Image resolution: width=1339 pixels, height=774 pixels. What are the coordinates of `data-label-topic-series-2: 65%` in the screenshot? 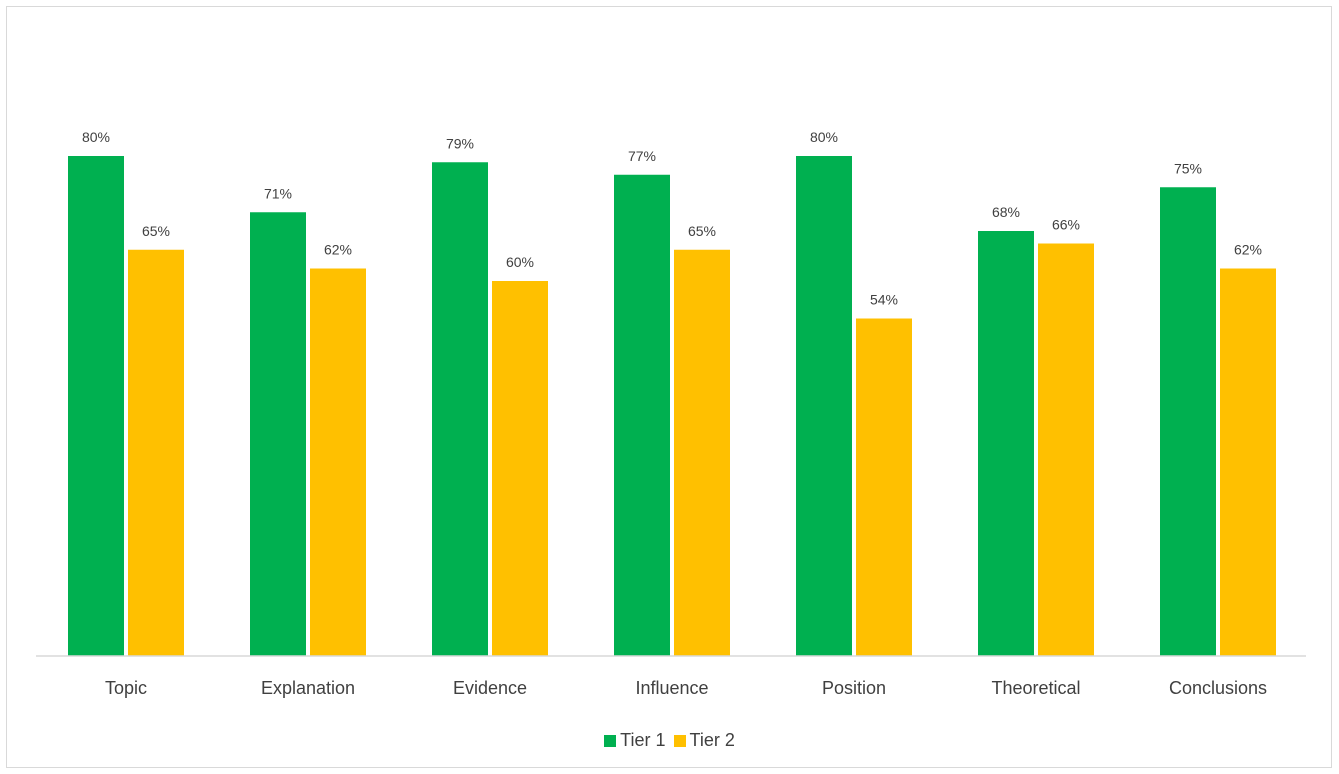 It's located at (156, 231).